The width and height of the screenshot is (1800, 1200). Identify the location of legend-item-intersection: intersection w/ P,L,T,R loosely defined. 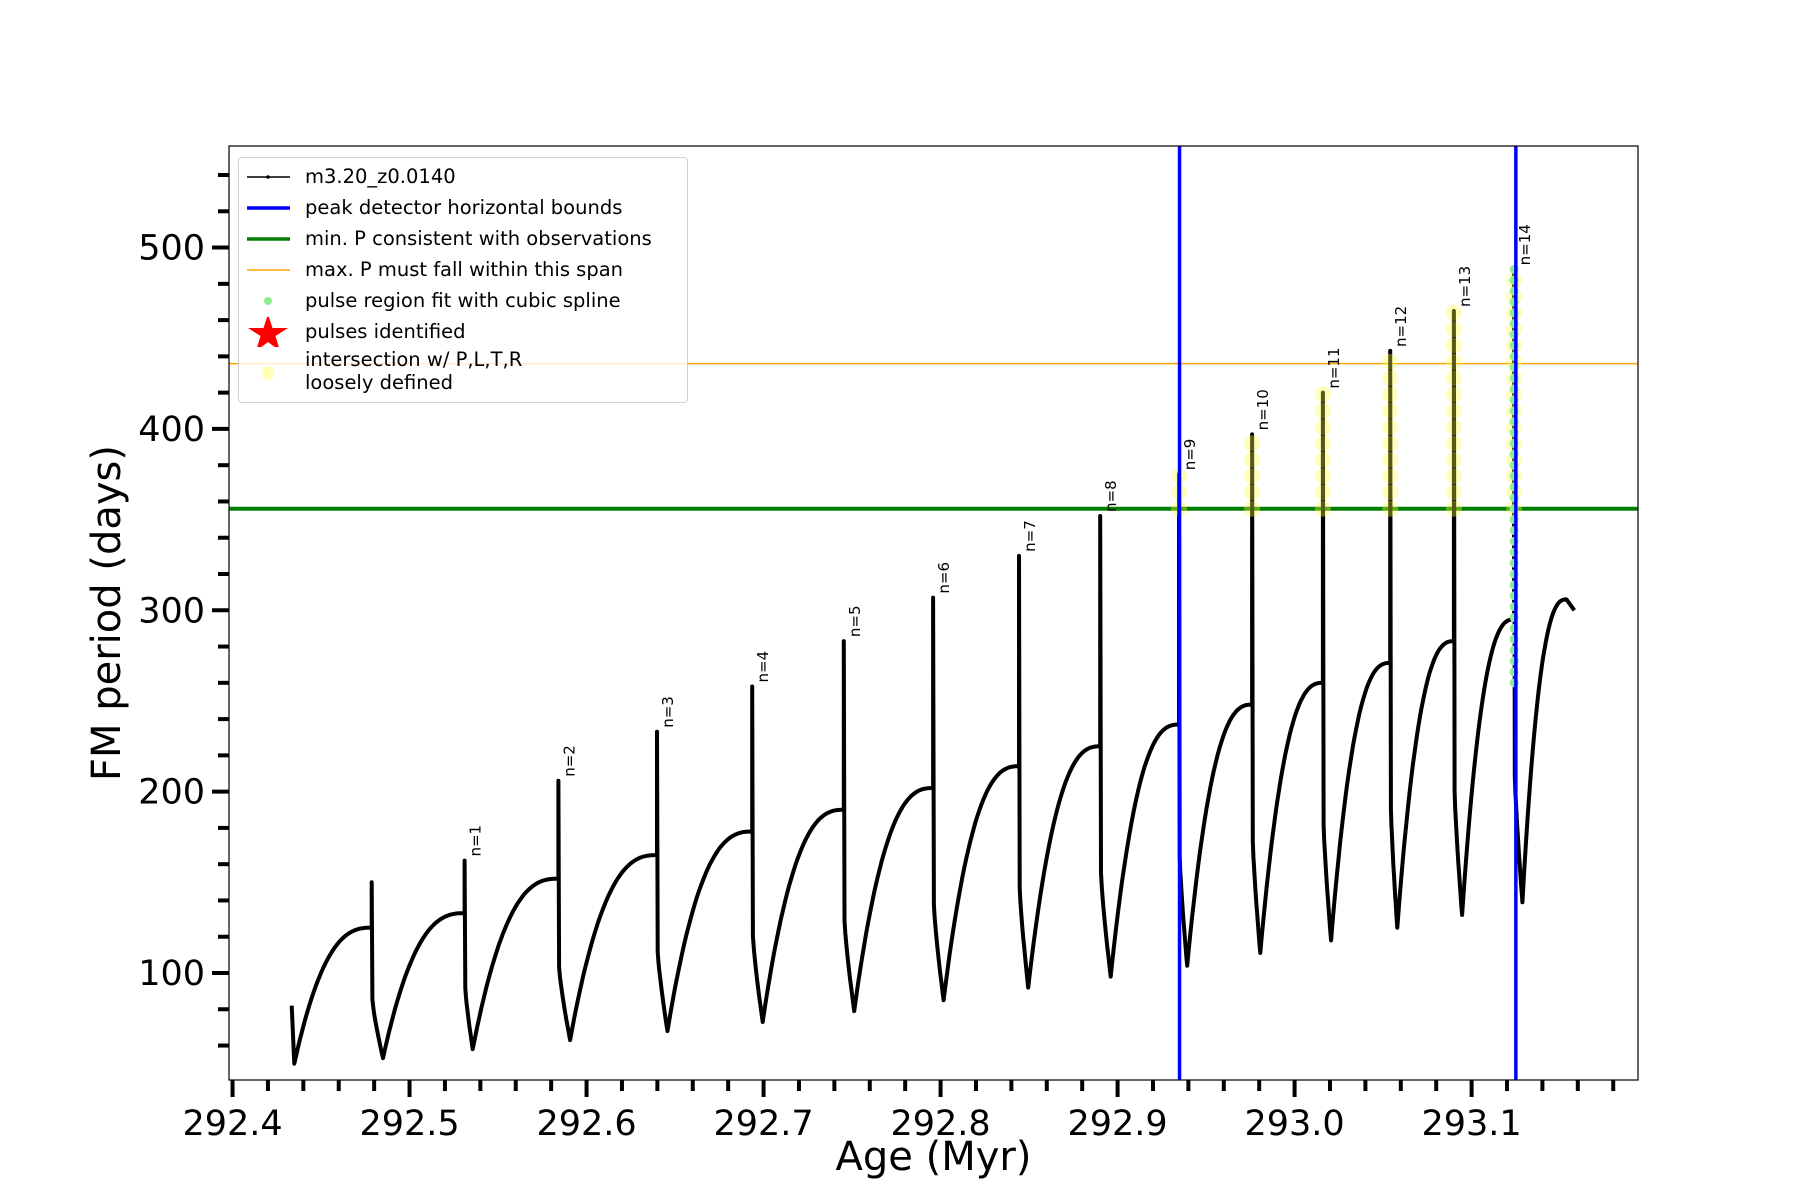
(463, 373).